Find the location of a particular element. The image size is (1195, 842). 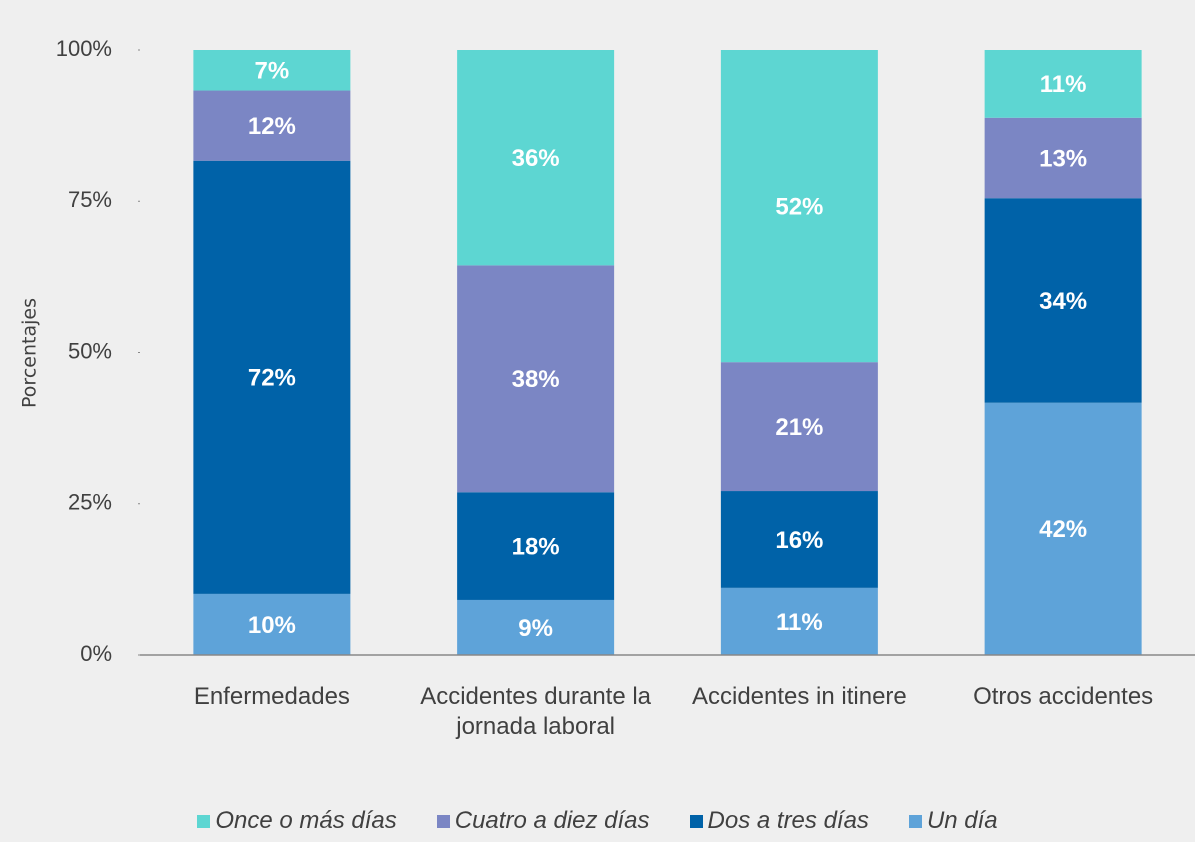

legend-item: Once o más días is located at coordinates (297, 821).